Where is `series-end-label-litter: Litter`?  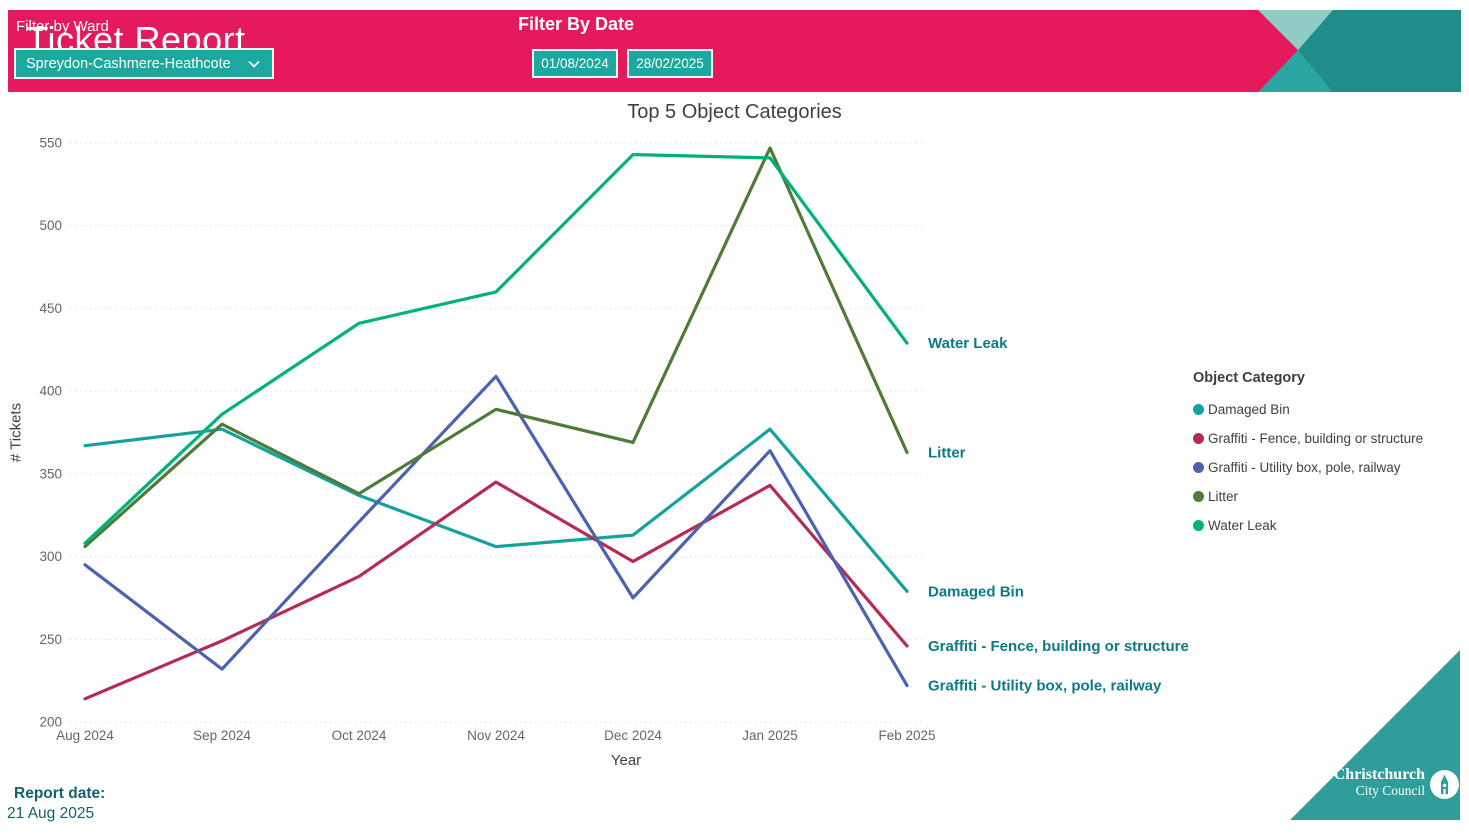 series-end-label-litter: Litter is located at coordinates (947, 452).